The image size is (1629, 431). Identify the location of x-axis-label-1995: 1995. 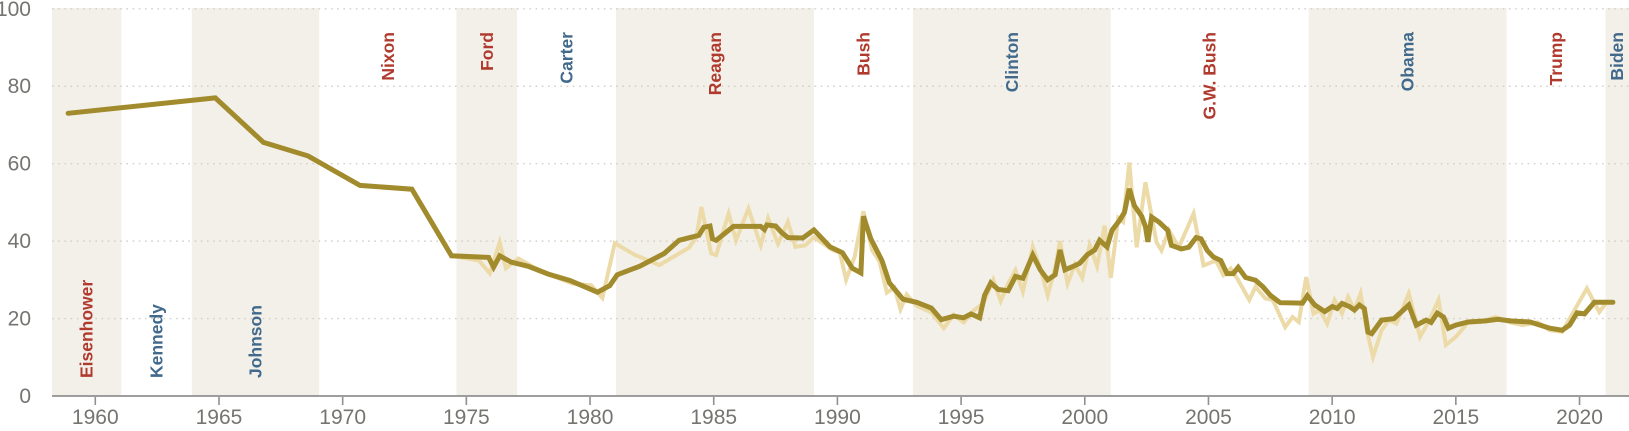
(961, 417).